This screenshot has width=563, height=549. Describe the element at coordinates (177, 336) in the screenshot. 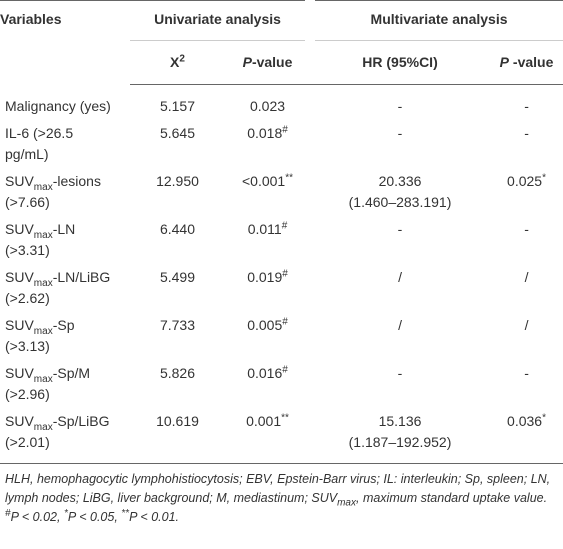

I see `value-cell: 7.733` at that location.